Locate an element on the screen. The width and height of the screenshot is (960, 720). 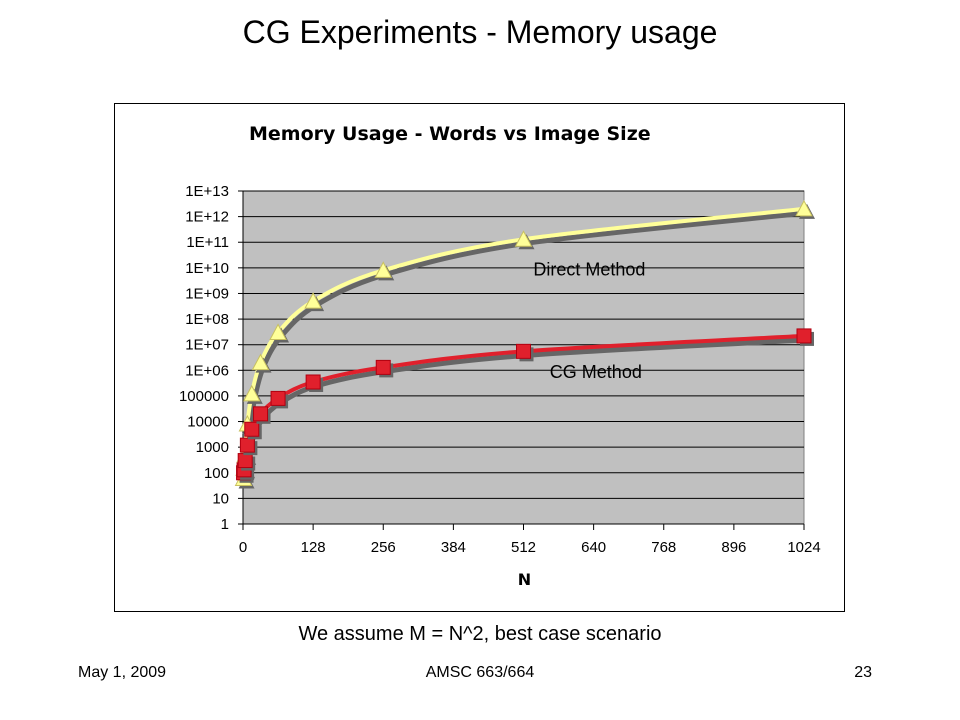
x-tick-label: 1024 is located at coordinates (803, 547).